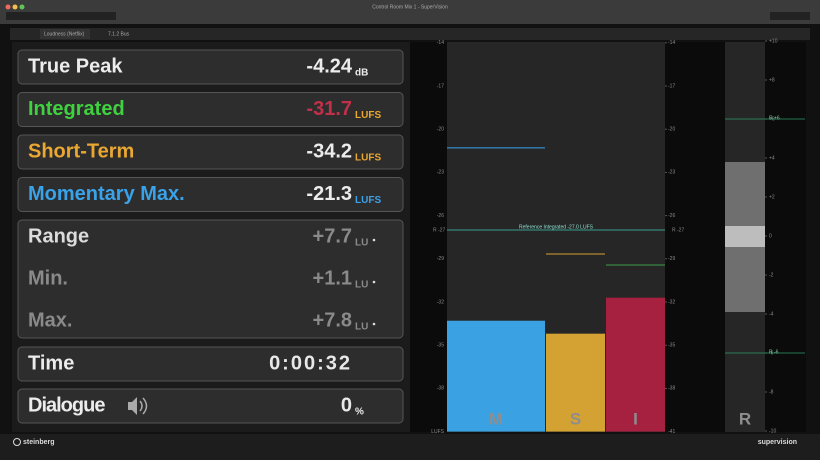  I want to click on range-band, so click(745, 236).